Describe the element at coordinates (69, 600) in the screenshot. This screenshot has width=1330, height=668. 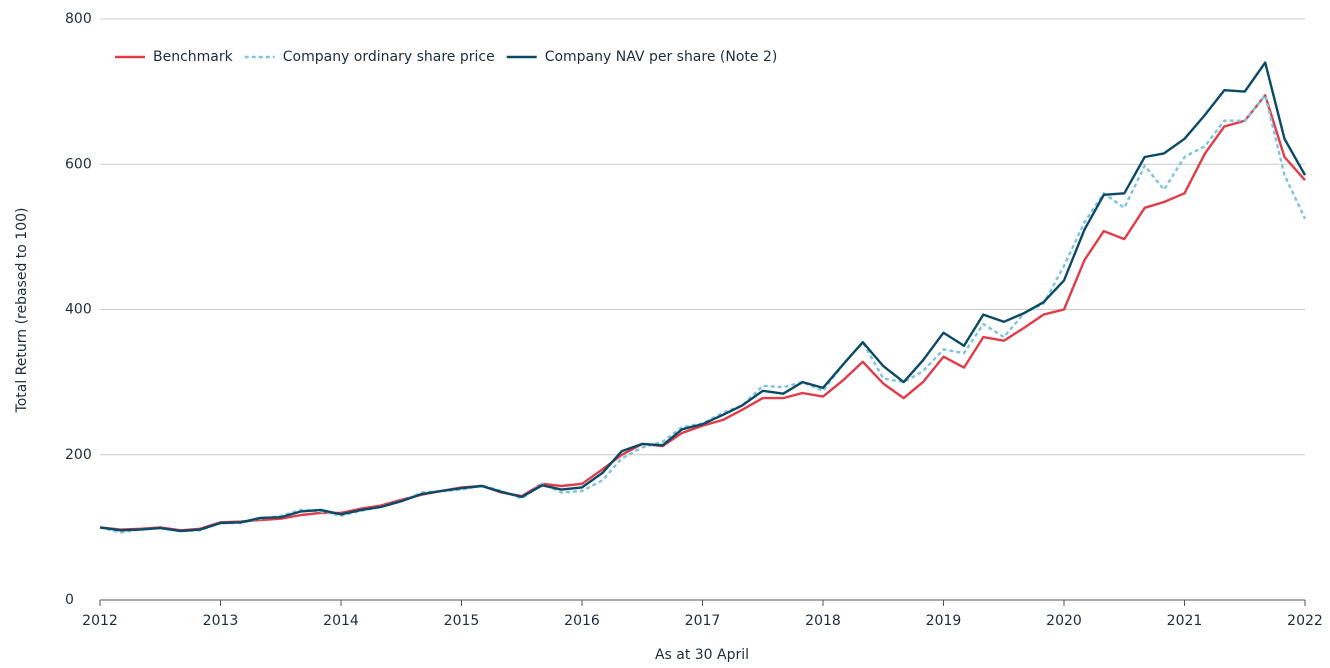
I see `y-tick-label: 0` at that location.